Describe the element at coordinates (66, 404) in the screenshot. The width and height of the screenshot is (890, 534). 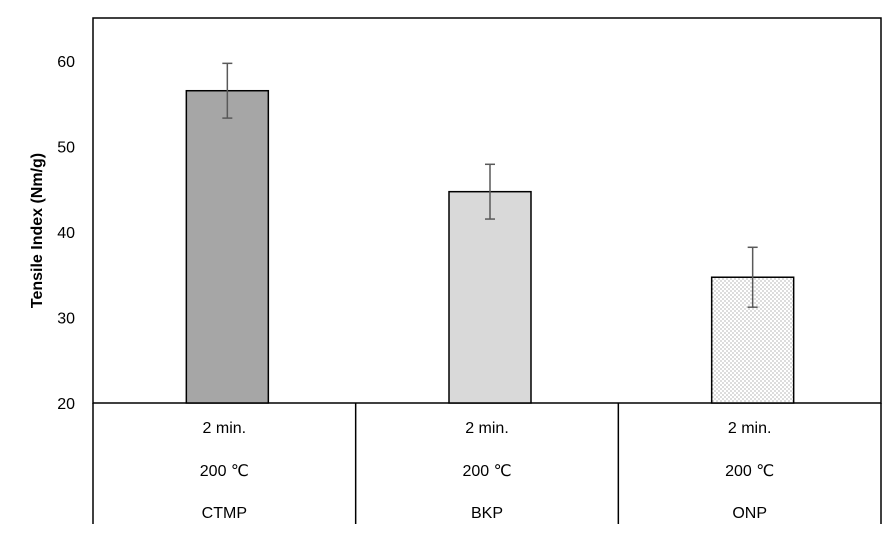
I see `y-tick-label: 20` at that location.